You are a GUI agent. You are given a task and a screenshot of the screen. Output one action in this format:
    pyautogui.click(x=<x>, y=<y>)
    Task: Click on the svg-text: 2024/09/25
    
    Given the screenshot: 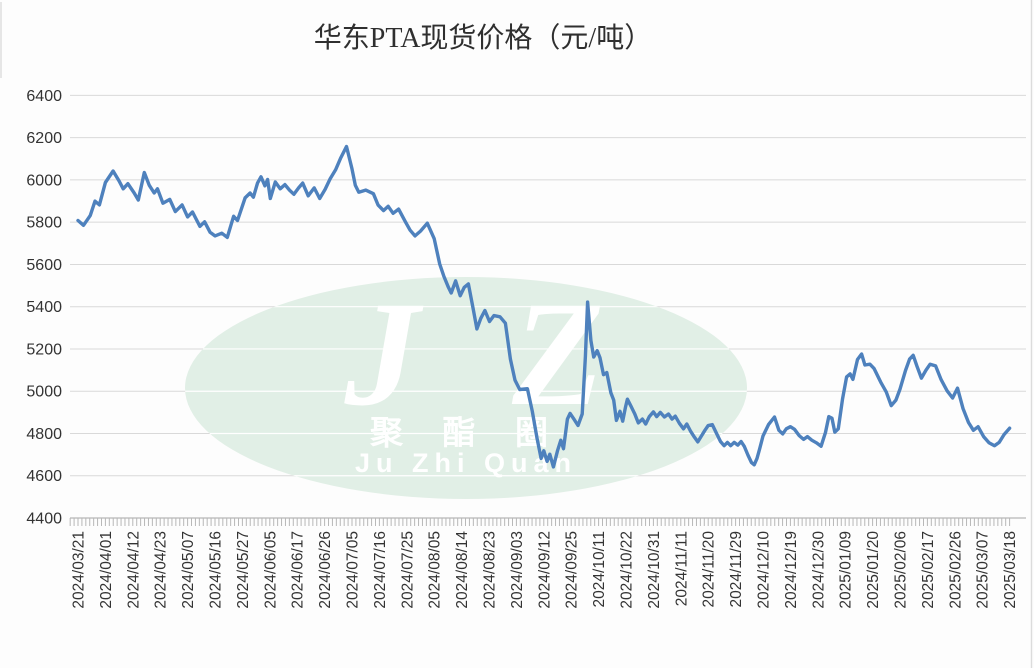 What is the action you would take?
    pyautogui.click(x=572, y=570)
    